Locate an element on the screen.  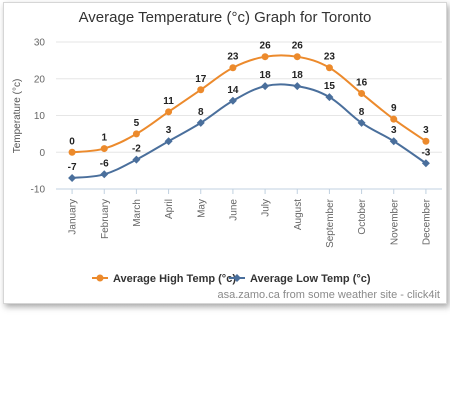
y-tick-label: 0 is located at coordinates (42, 153).